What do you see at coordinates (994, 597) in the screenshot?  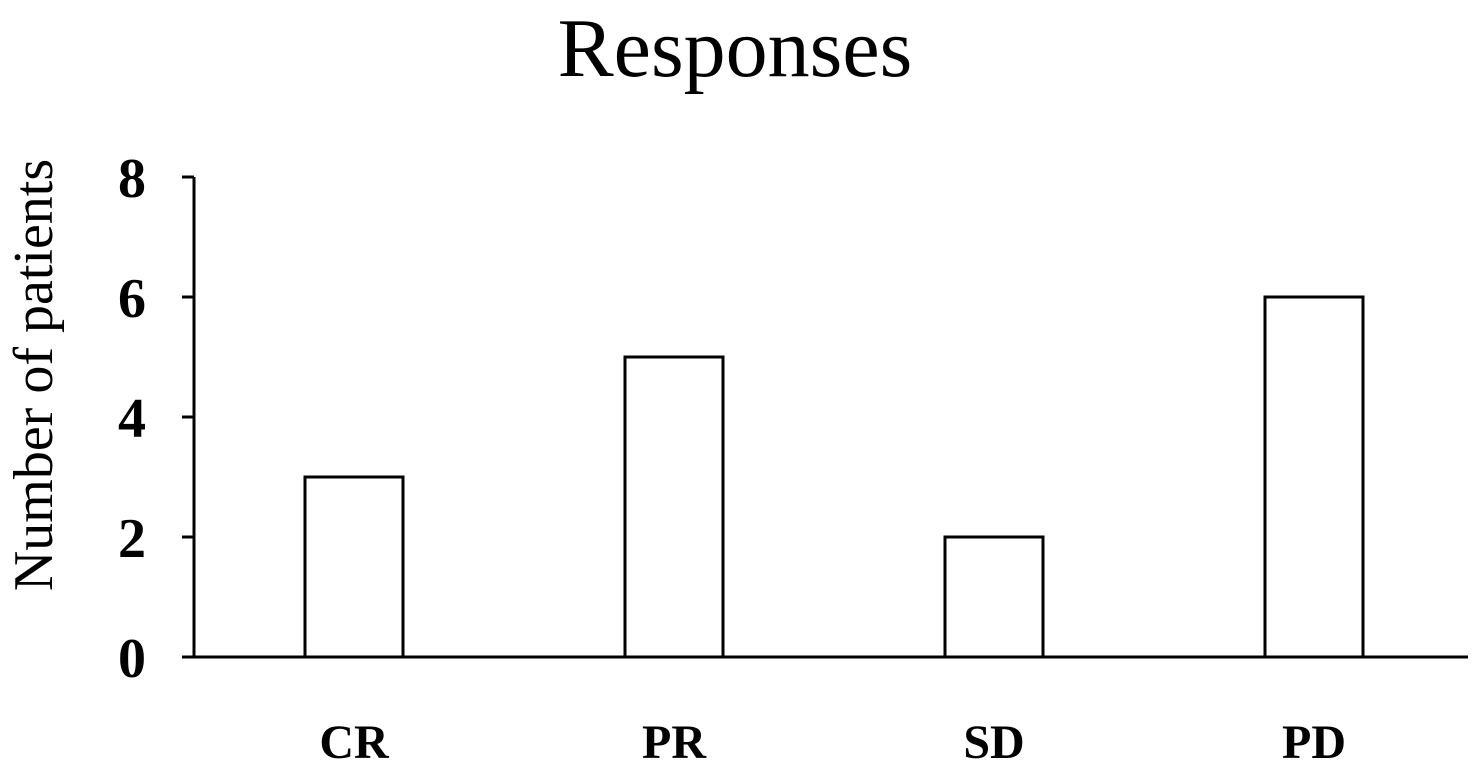 I see `bar-sd` at bounding box center [994, 597].